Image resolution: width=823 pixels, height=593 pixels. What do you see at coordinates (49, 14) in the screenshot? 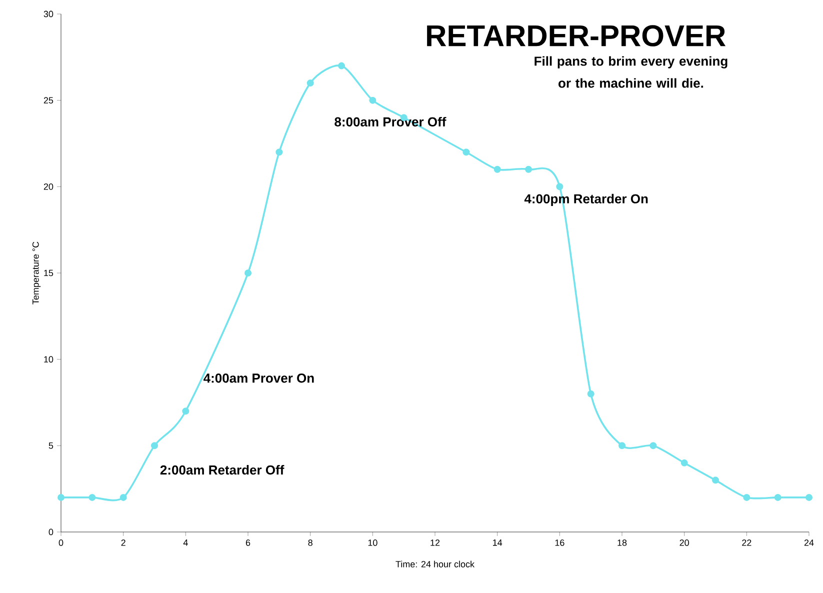
I see `y-tick-label: 30` at bounding box center [49, 14].